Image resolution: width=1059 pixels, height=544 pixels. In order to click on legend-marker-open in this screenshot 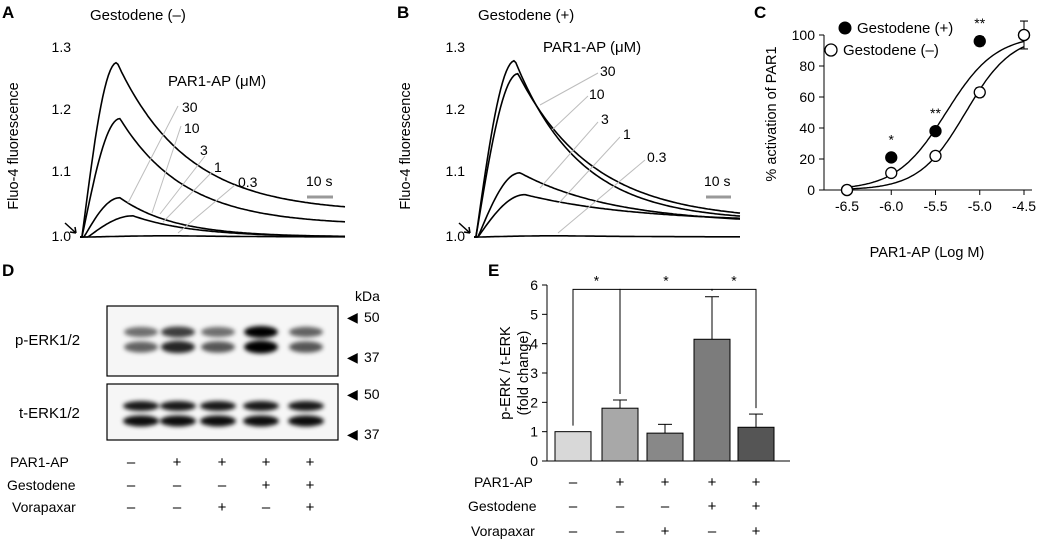, I will do `click(831, 50)`.